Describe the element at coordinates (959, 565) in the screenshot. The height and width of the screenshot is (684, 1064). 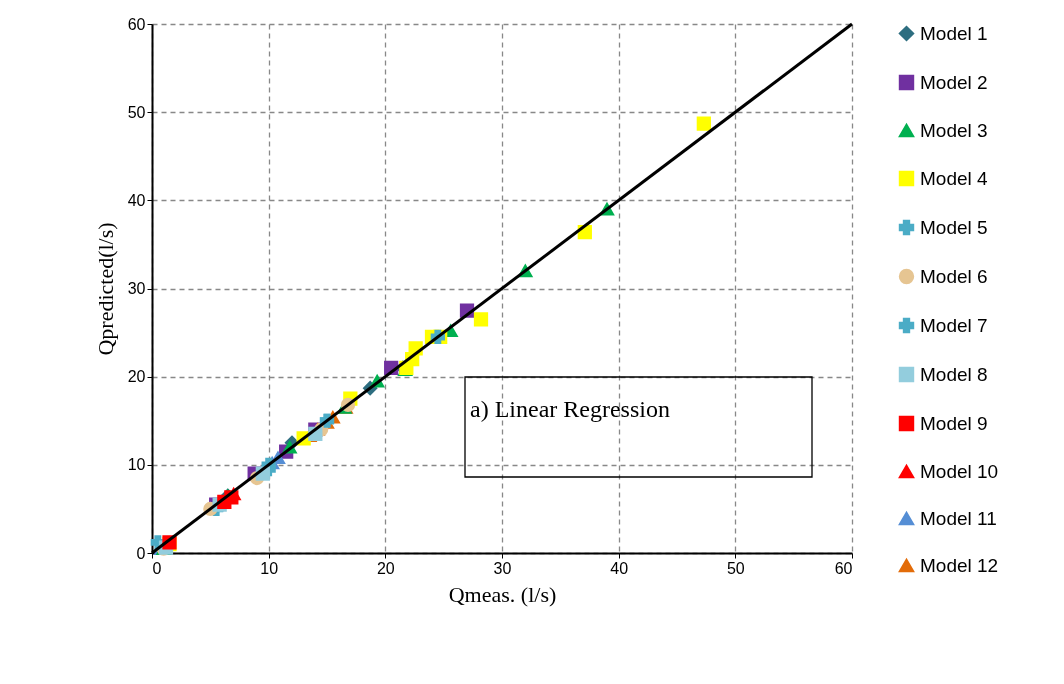
I see `legend-label: Model 12` at that location.